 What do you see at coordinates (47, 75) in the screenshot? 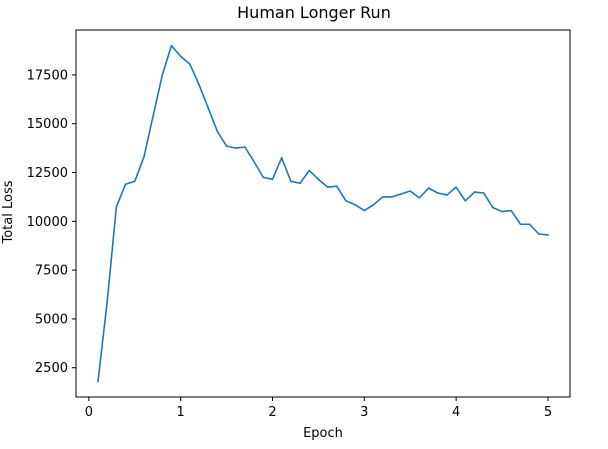
I see `y-tick-label: 17500` at bounding box center [47, 75].